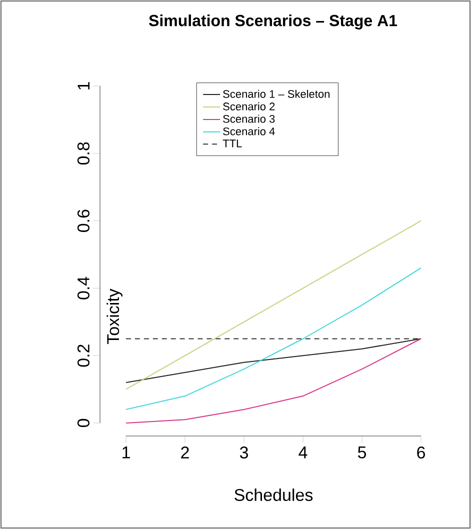 The height and width of the screenshot is (529, 471). Describe the element at coordinates (249, 106) in the screenshot. I see `legend-label: Scenario 2` at that location.